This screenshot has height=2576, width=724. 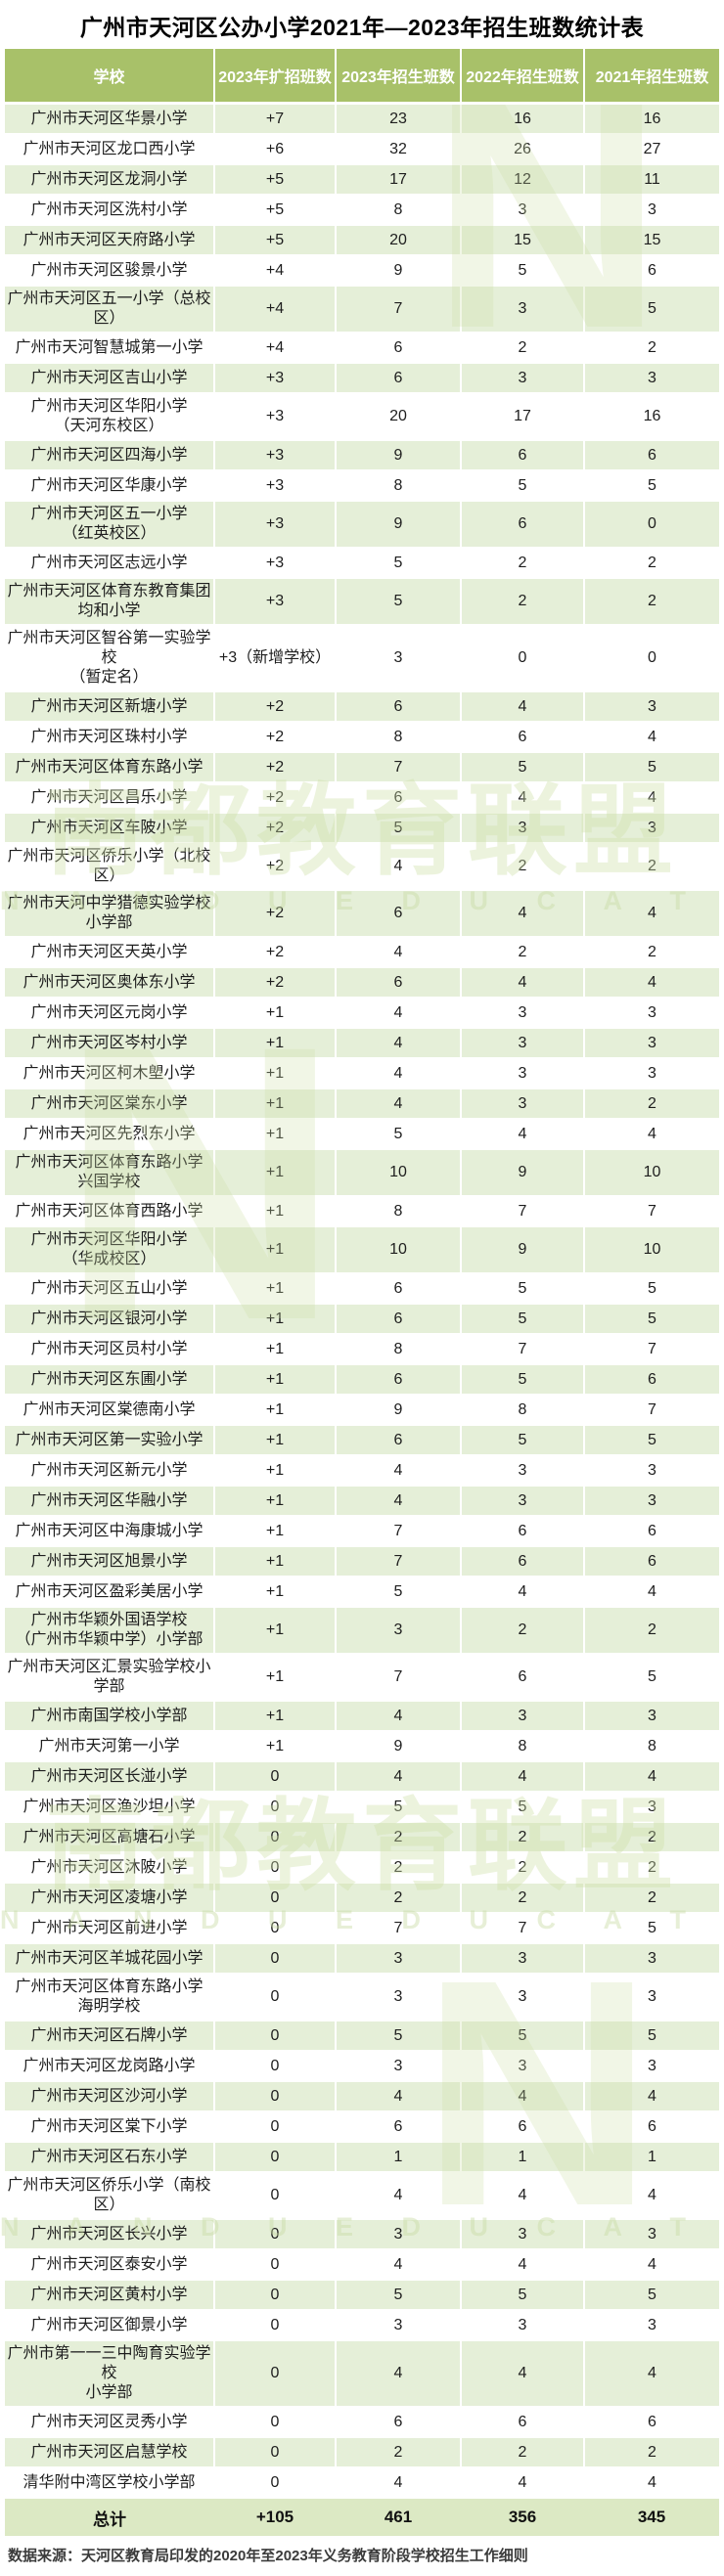 I want to click on school-name-cell: 广州市天河区体育东路小学 兴国学校, so click(x=110, y=1173).